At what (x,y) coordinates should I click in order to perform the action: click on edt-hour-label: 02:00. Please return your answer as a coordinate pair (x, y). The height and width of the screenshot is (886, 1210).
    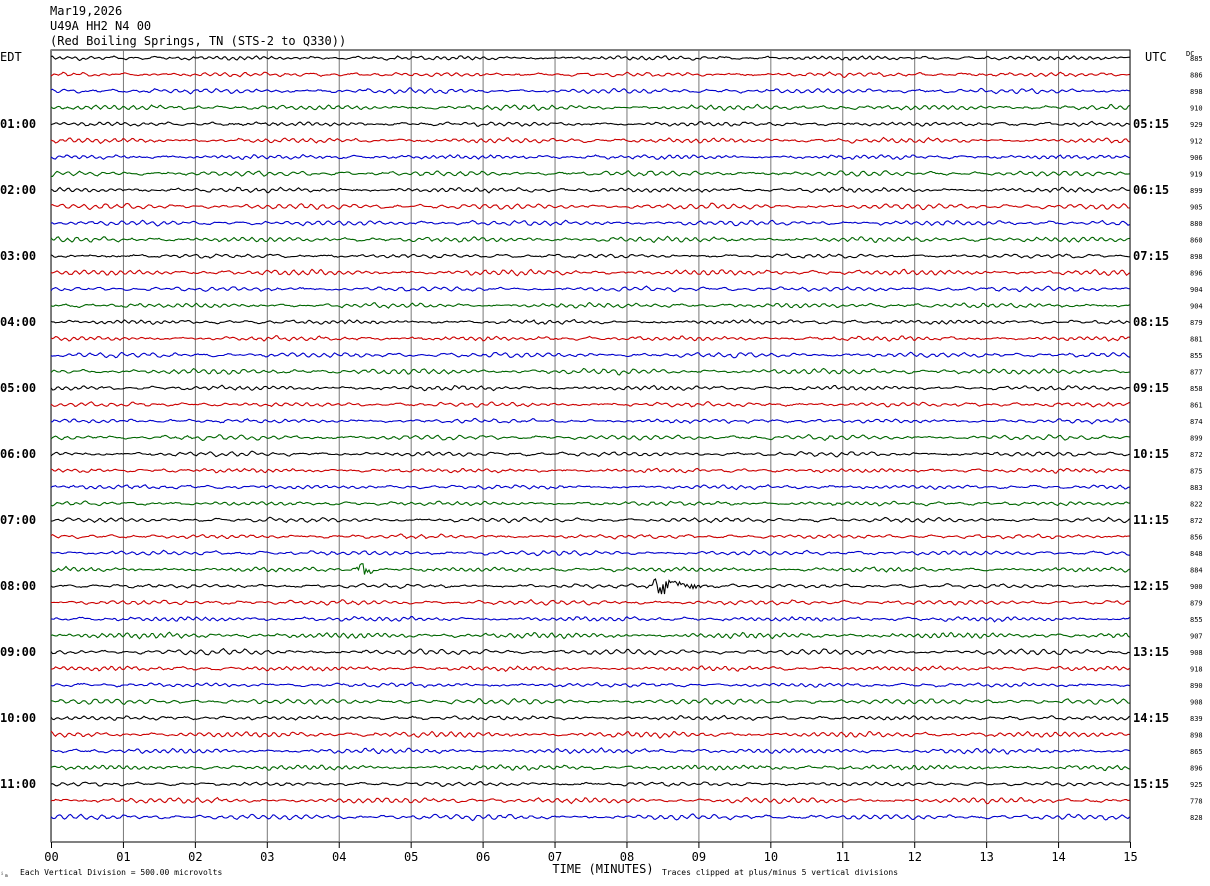
    Looking at the image, I should click on (18, 190).